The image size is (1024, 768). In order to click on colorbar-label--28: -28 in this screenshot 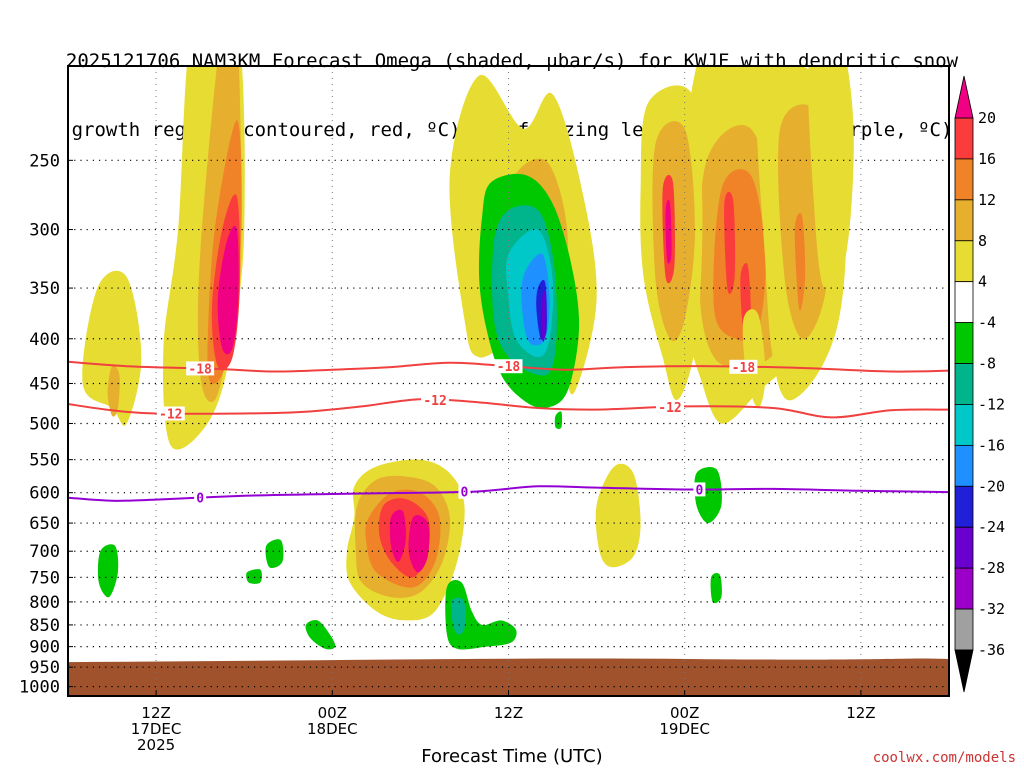, I will do `click(991, 568)`.